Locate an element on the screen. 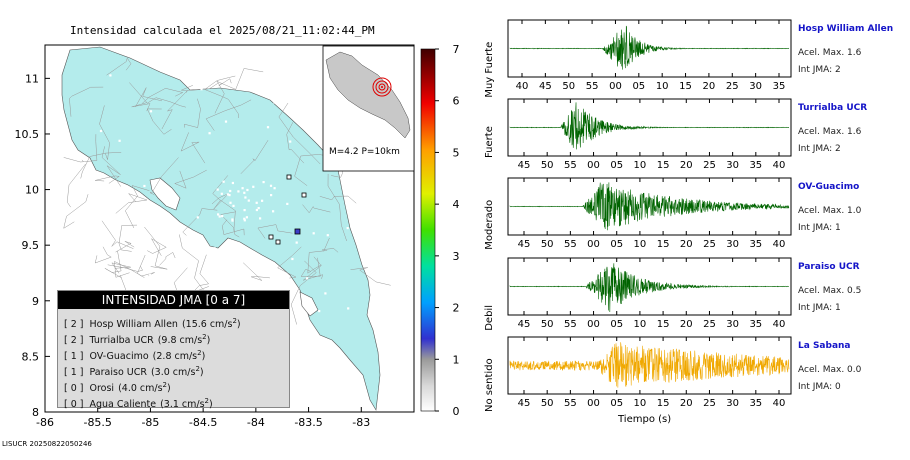 This screenshot has height=460, width=910. footer-id: LISUCR 20250822050246 is located at coordinates (47, 444).